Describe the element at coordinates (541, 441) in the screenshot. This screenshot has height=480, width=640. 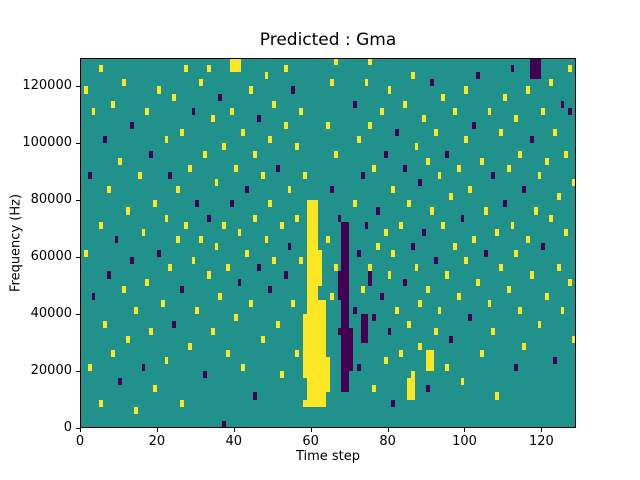
I see `x-tick-label: 120` at that location.